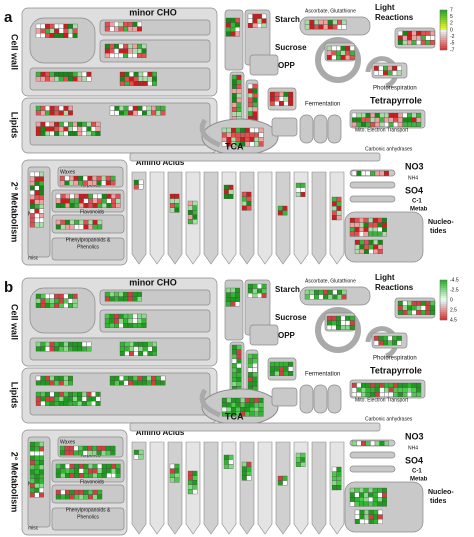 The image size is (474, 537). I want to click on arrow, so click(210, 133).